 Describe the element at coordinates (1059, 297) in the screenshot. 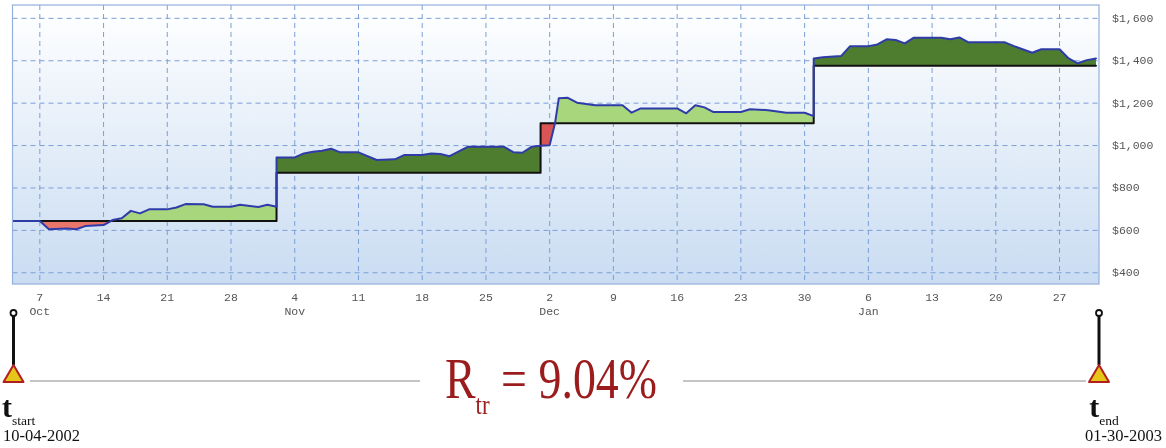

I see `x-tick-label: 27` at that location.